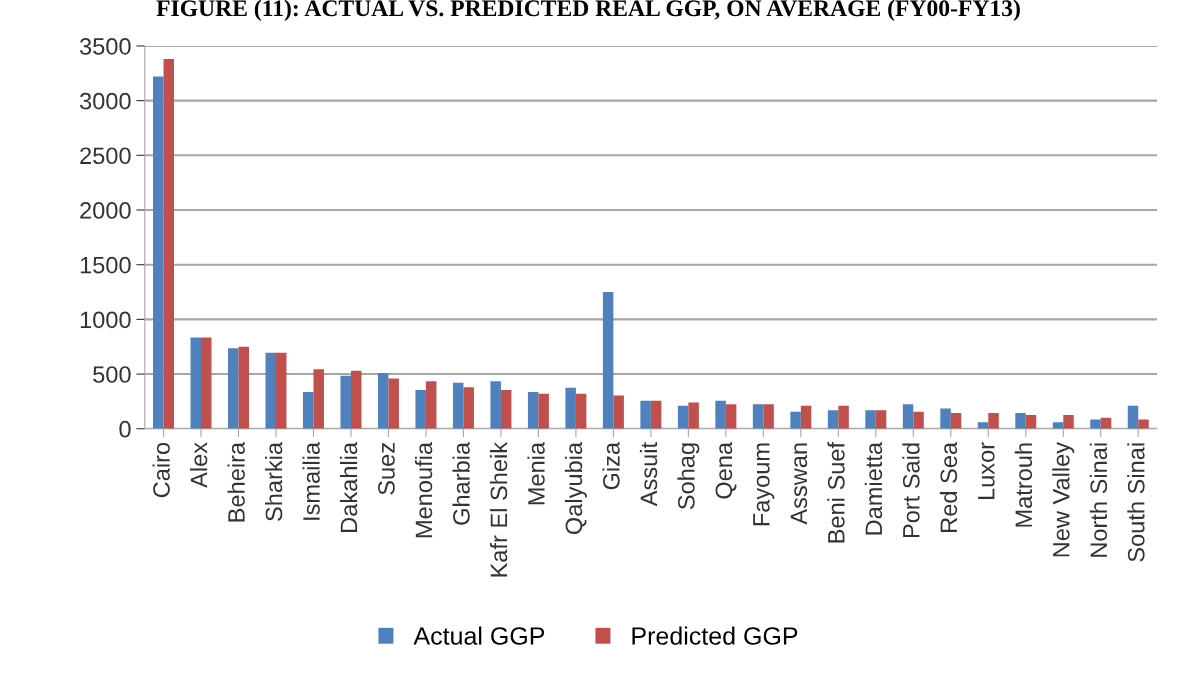 The width and height of the screenshot is (1177, 686). Describe the element at coordinates (161, 470) in the screenshot. I see `x-tick-label: Cairo` at that location.